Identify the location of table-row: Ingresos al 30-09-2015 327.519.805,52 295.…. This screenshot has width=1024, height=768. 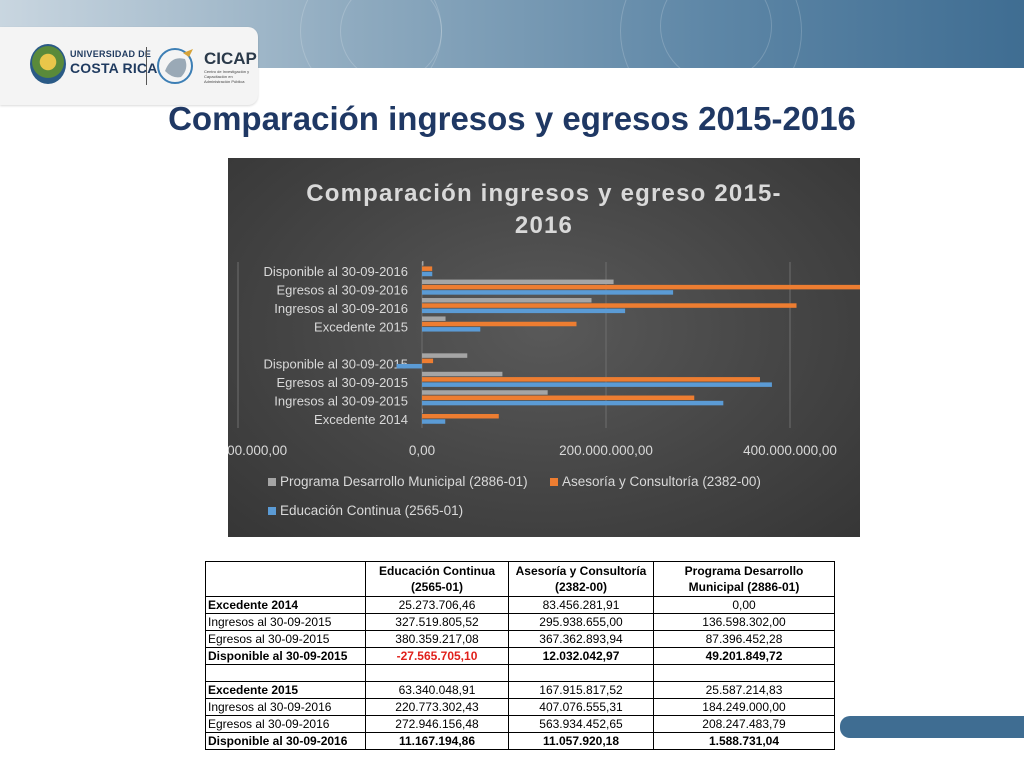
(520, 622).